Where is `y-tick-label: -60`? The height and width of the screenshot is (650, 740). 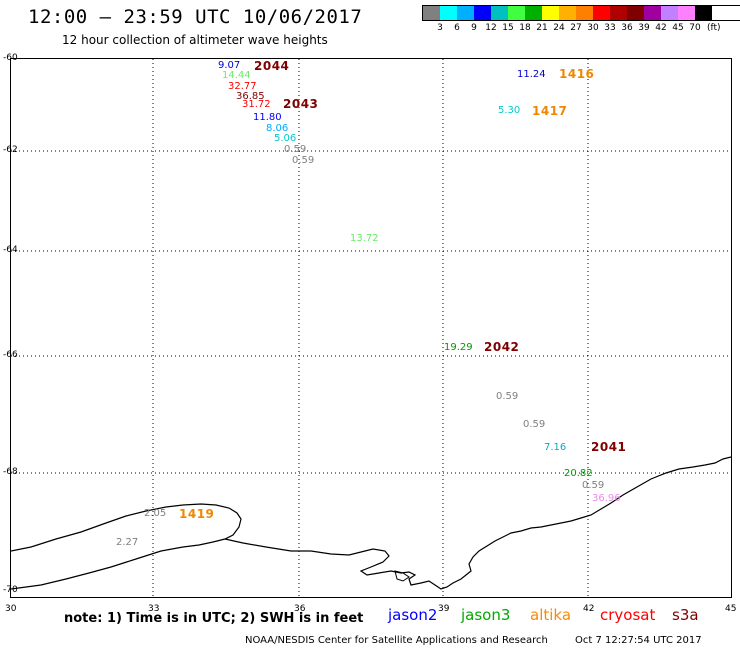 y-tick-label: -60 is located at coordinates (10, 58).